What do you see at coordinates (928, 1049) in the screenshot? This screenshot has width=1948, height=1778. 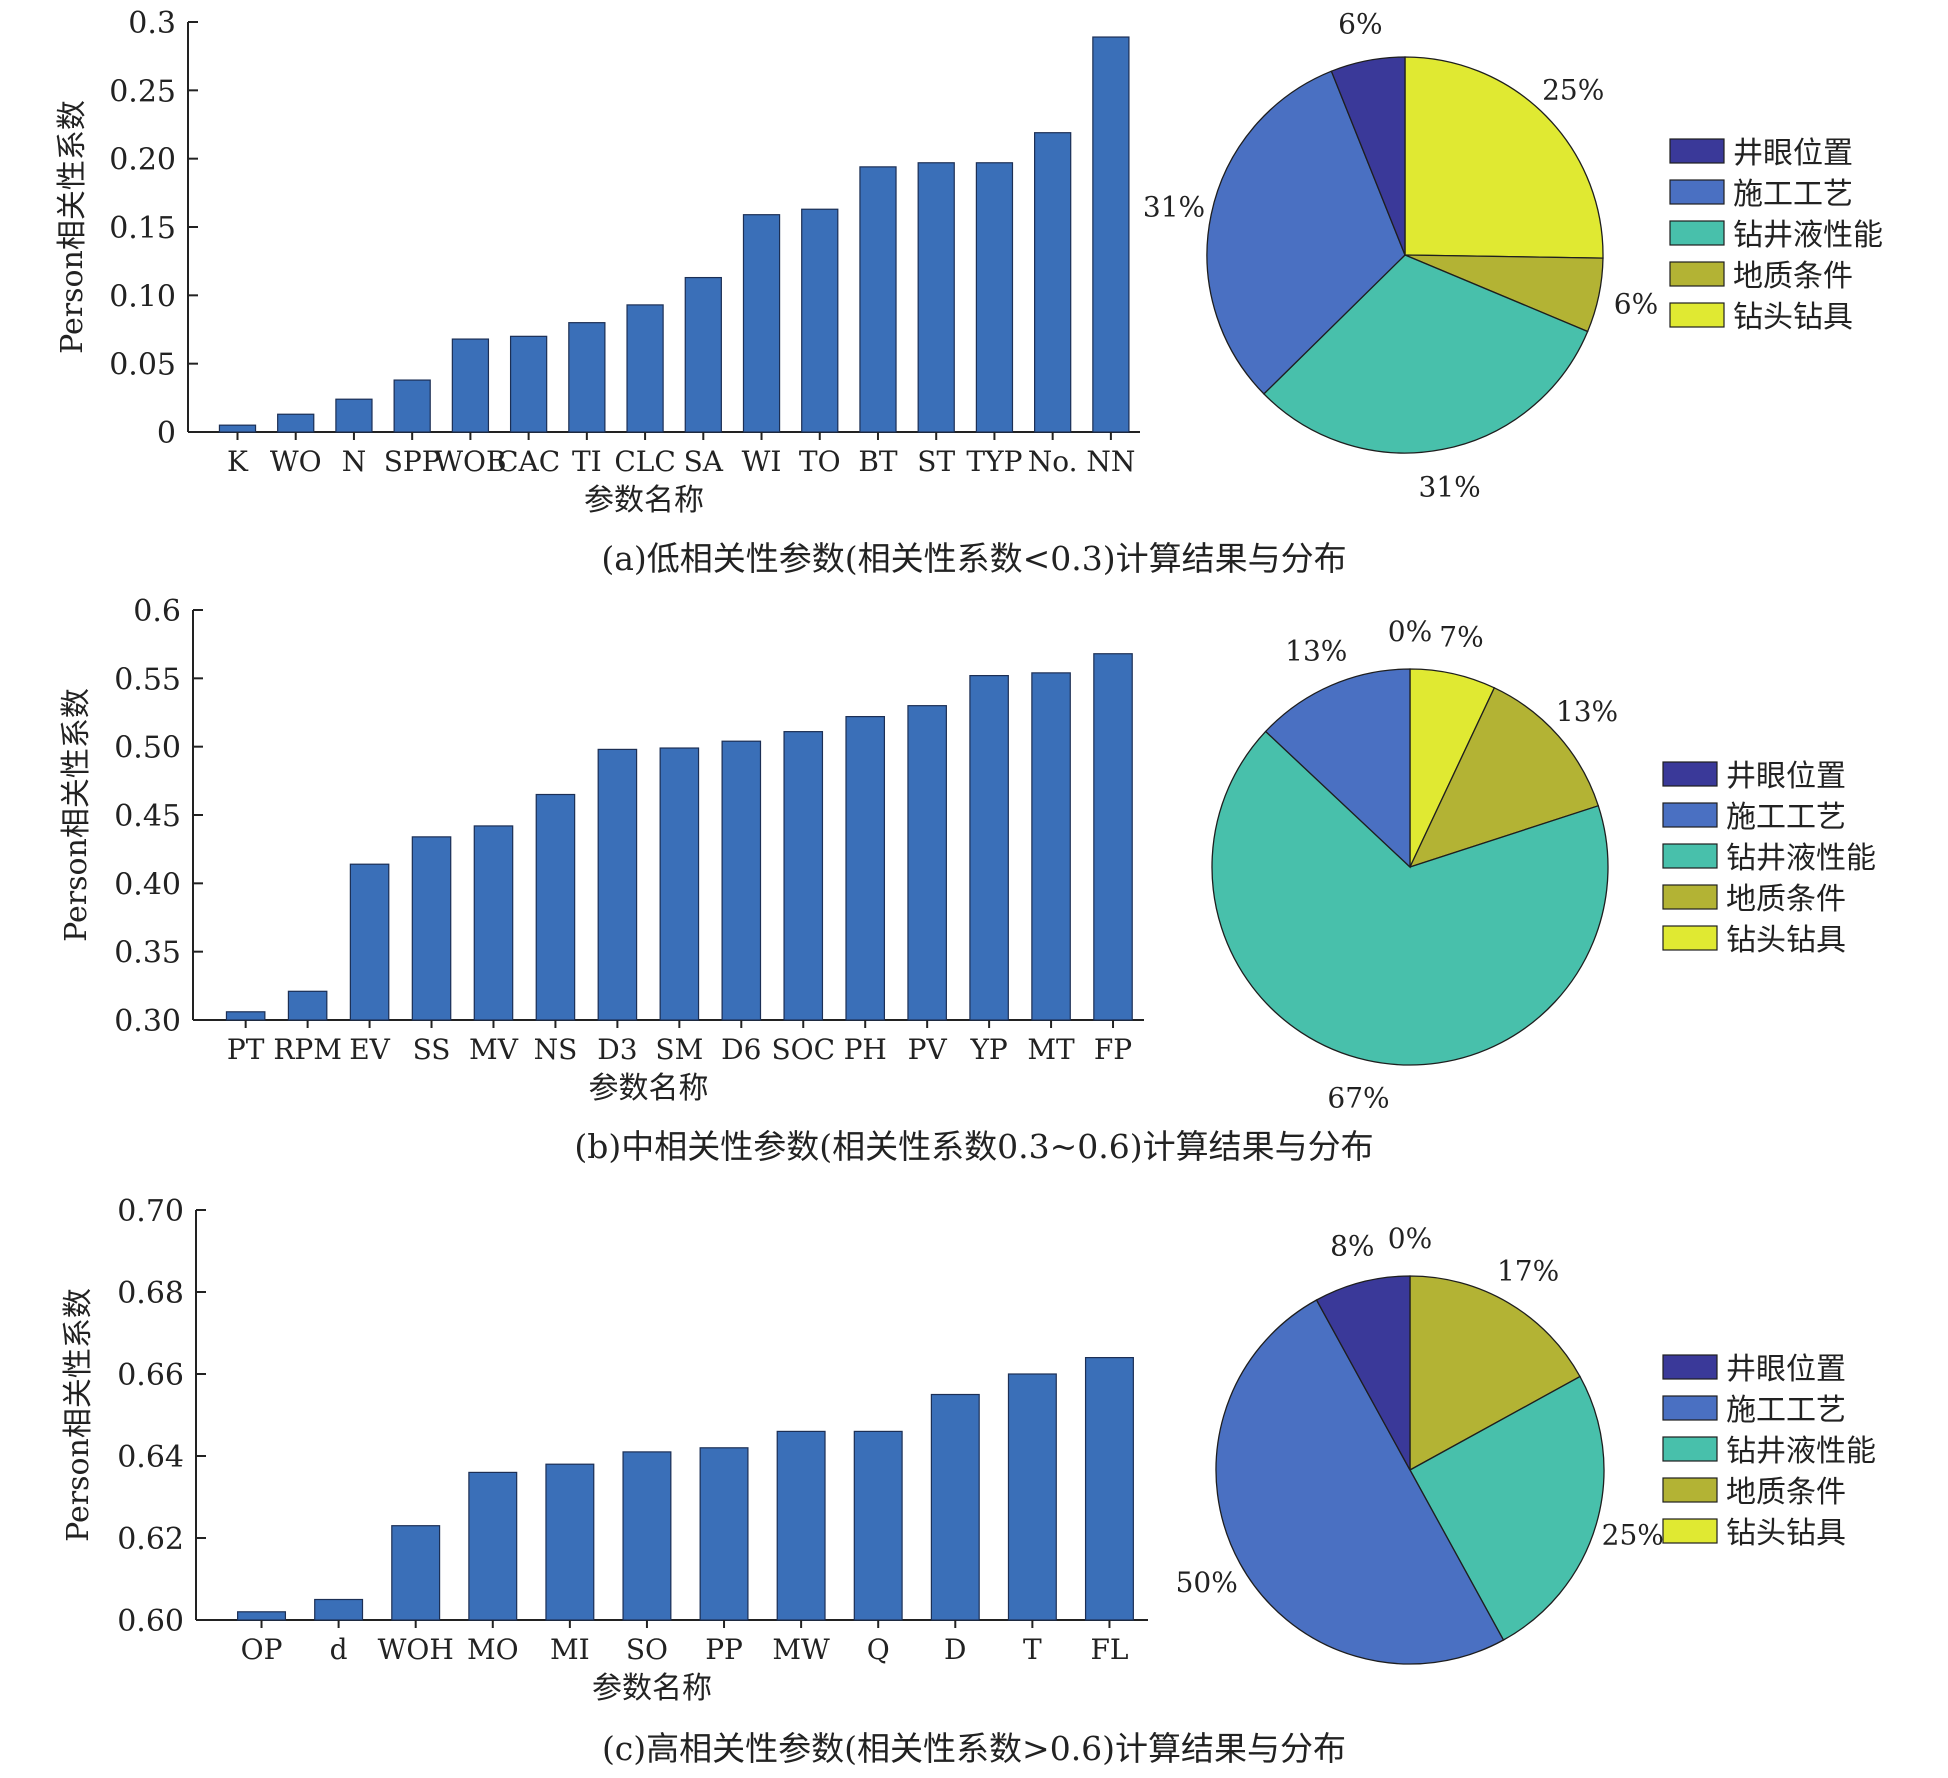 I see `x-tick-label: PV` at bounding box center [928, 1049].